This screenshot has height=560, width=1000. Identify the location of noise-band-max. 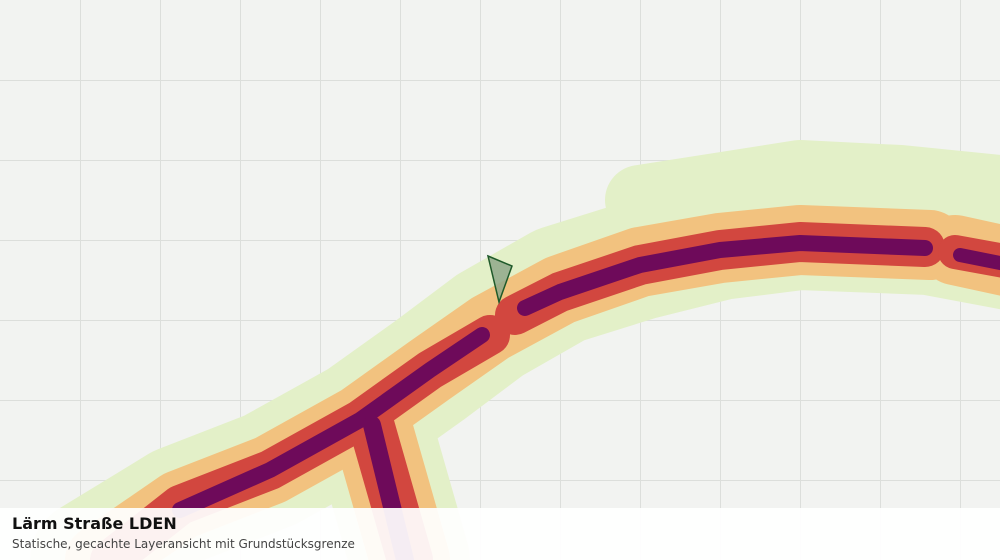
(976, 259).